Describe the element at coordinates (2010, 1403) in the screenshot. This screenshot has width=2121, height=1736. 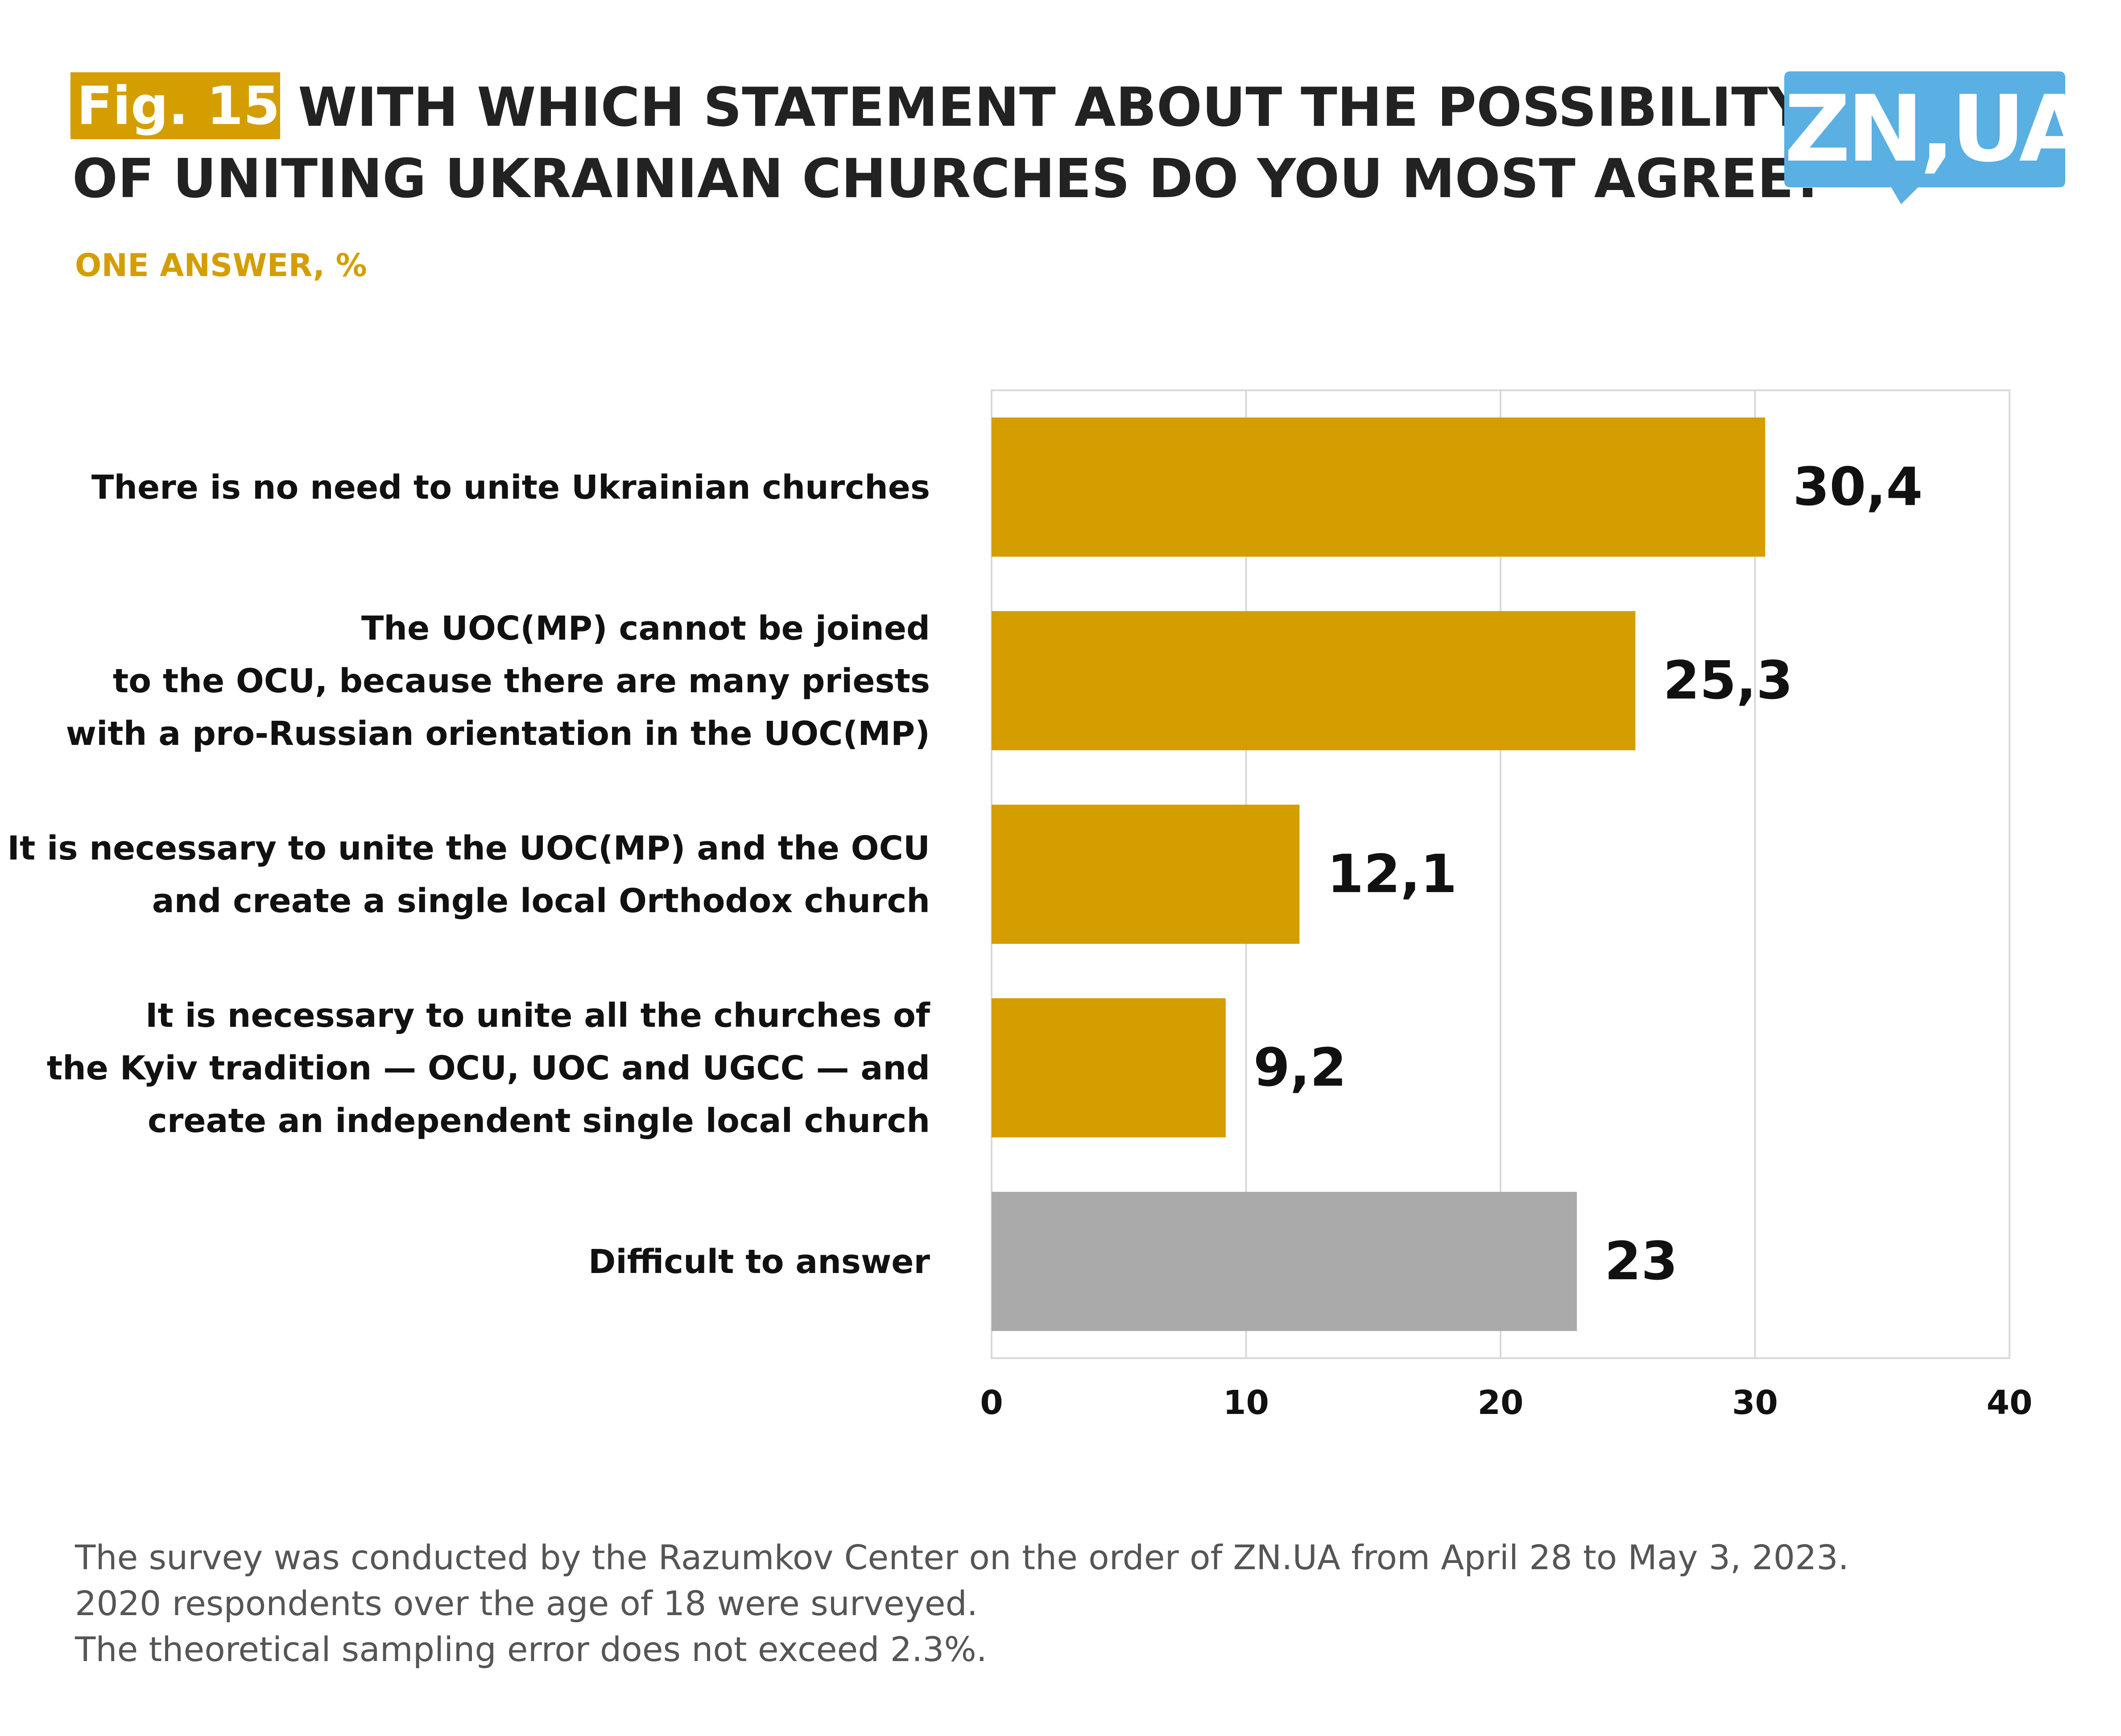
I see `x-tick-label: 40` at that location.